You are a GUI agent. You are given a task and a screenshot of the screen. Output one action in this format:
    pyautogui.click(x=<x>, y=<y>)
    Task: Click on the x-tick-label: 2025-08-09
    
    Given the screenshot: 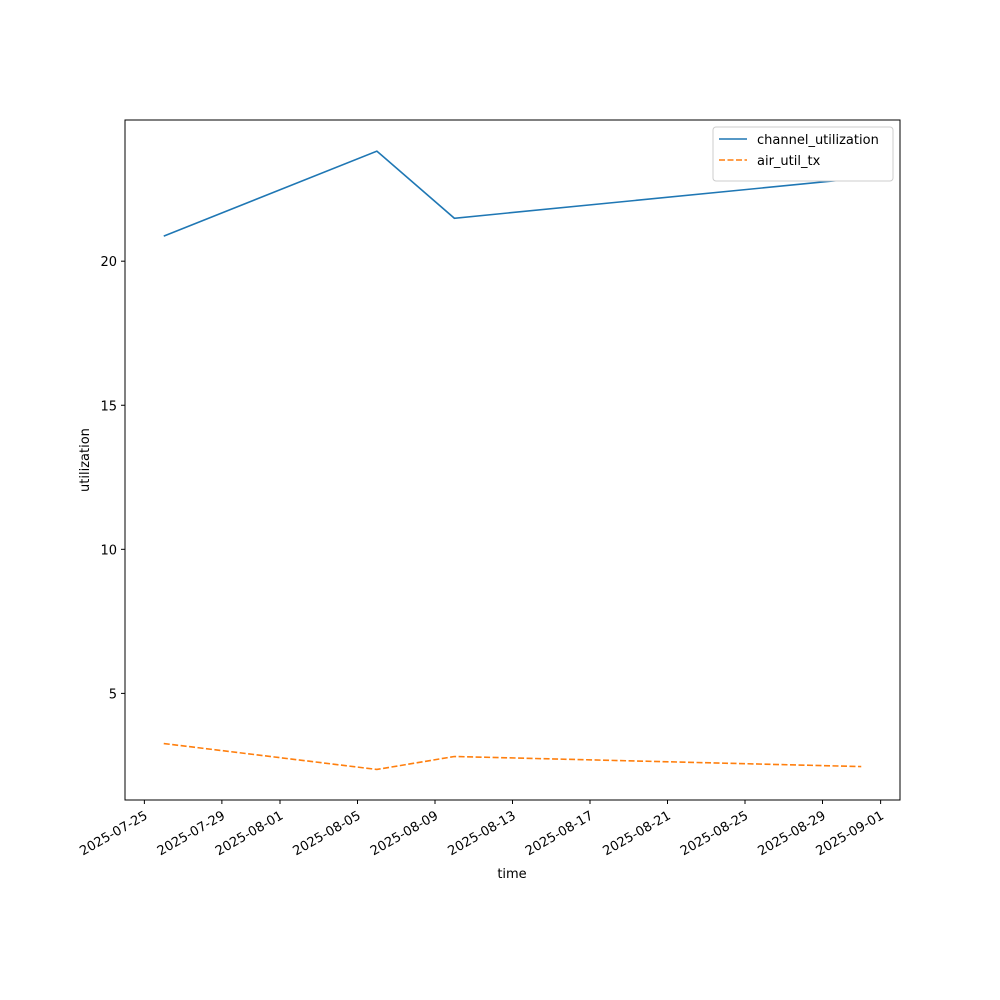 What is the action you would take?
    pyautogui.click(x=404, y=833)
    